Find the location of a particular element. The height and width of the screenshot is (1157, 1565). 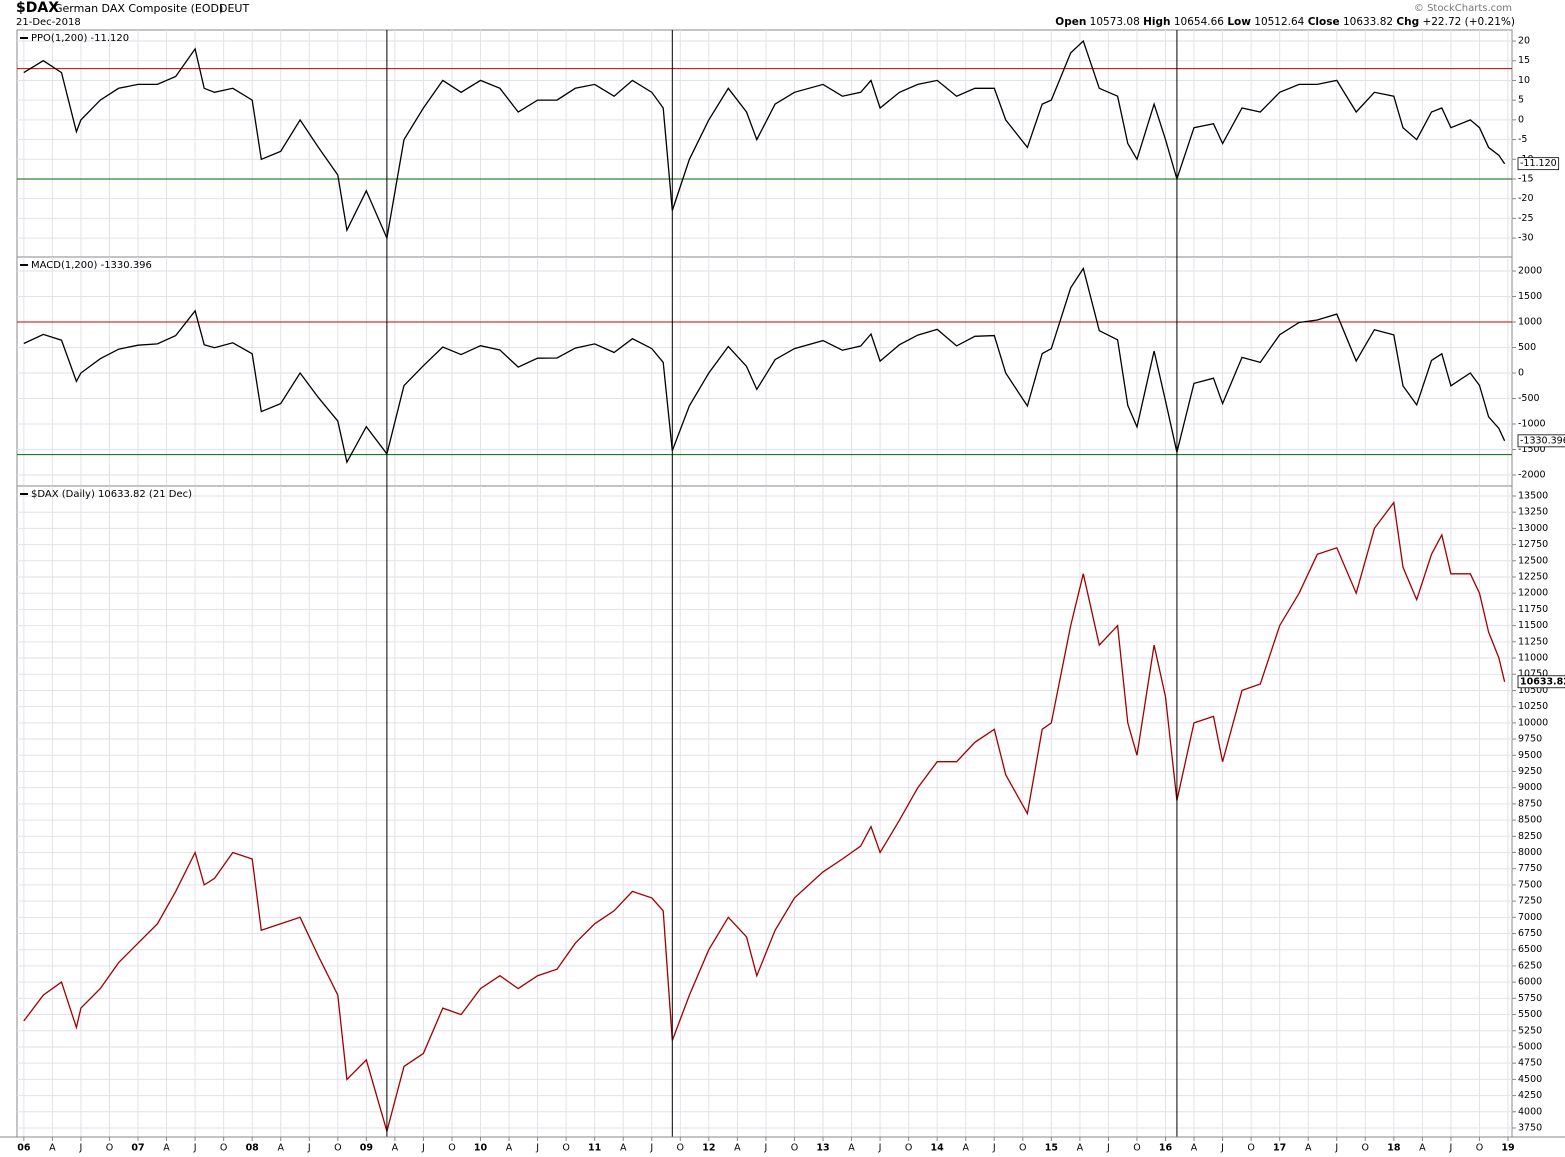

y-tick-label: 9250 is located at coordinates (1530, 771).